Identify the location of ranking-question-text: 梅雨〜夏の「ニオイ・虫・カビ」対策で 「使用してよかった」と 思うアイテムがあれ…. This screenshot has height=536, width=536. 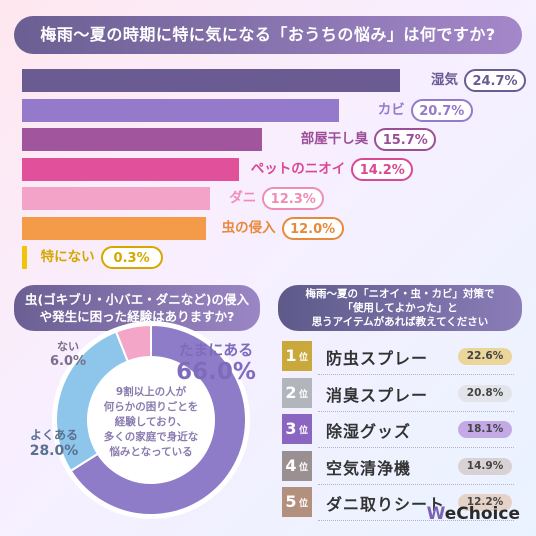
(400, 308).